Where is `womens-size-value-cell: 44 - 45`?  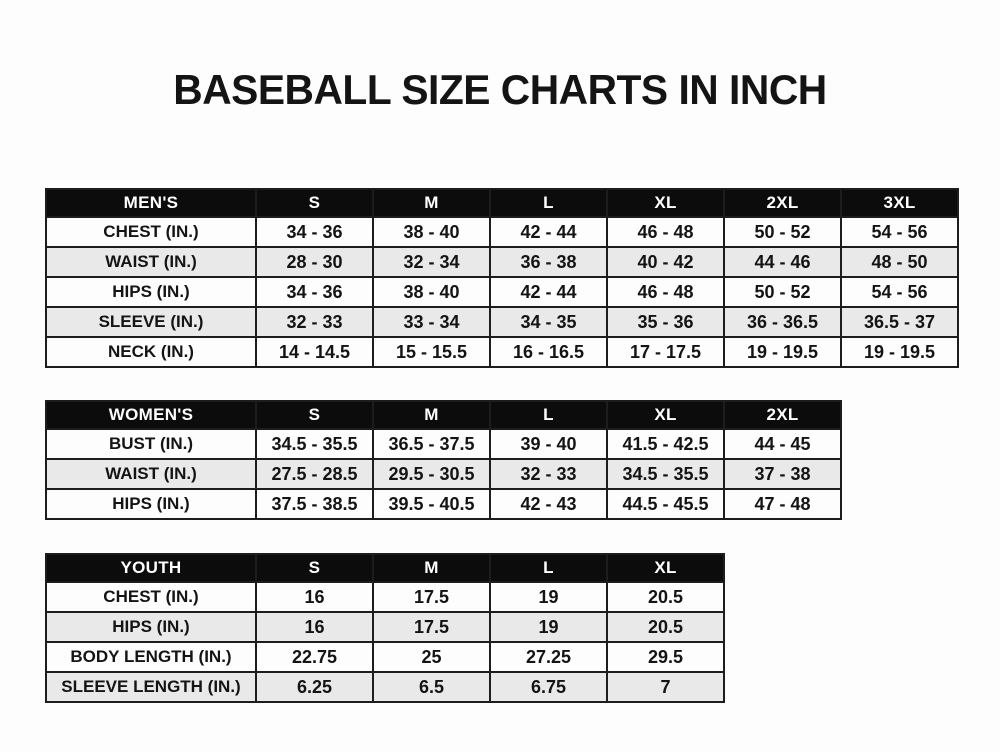 womens-size-value-cell: 44 - 45 is located at coordinates (782, 444).